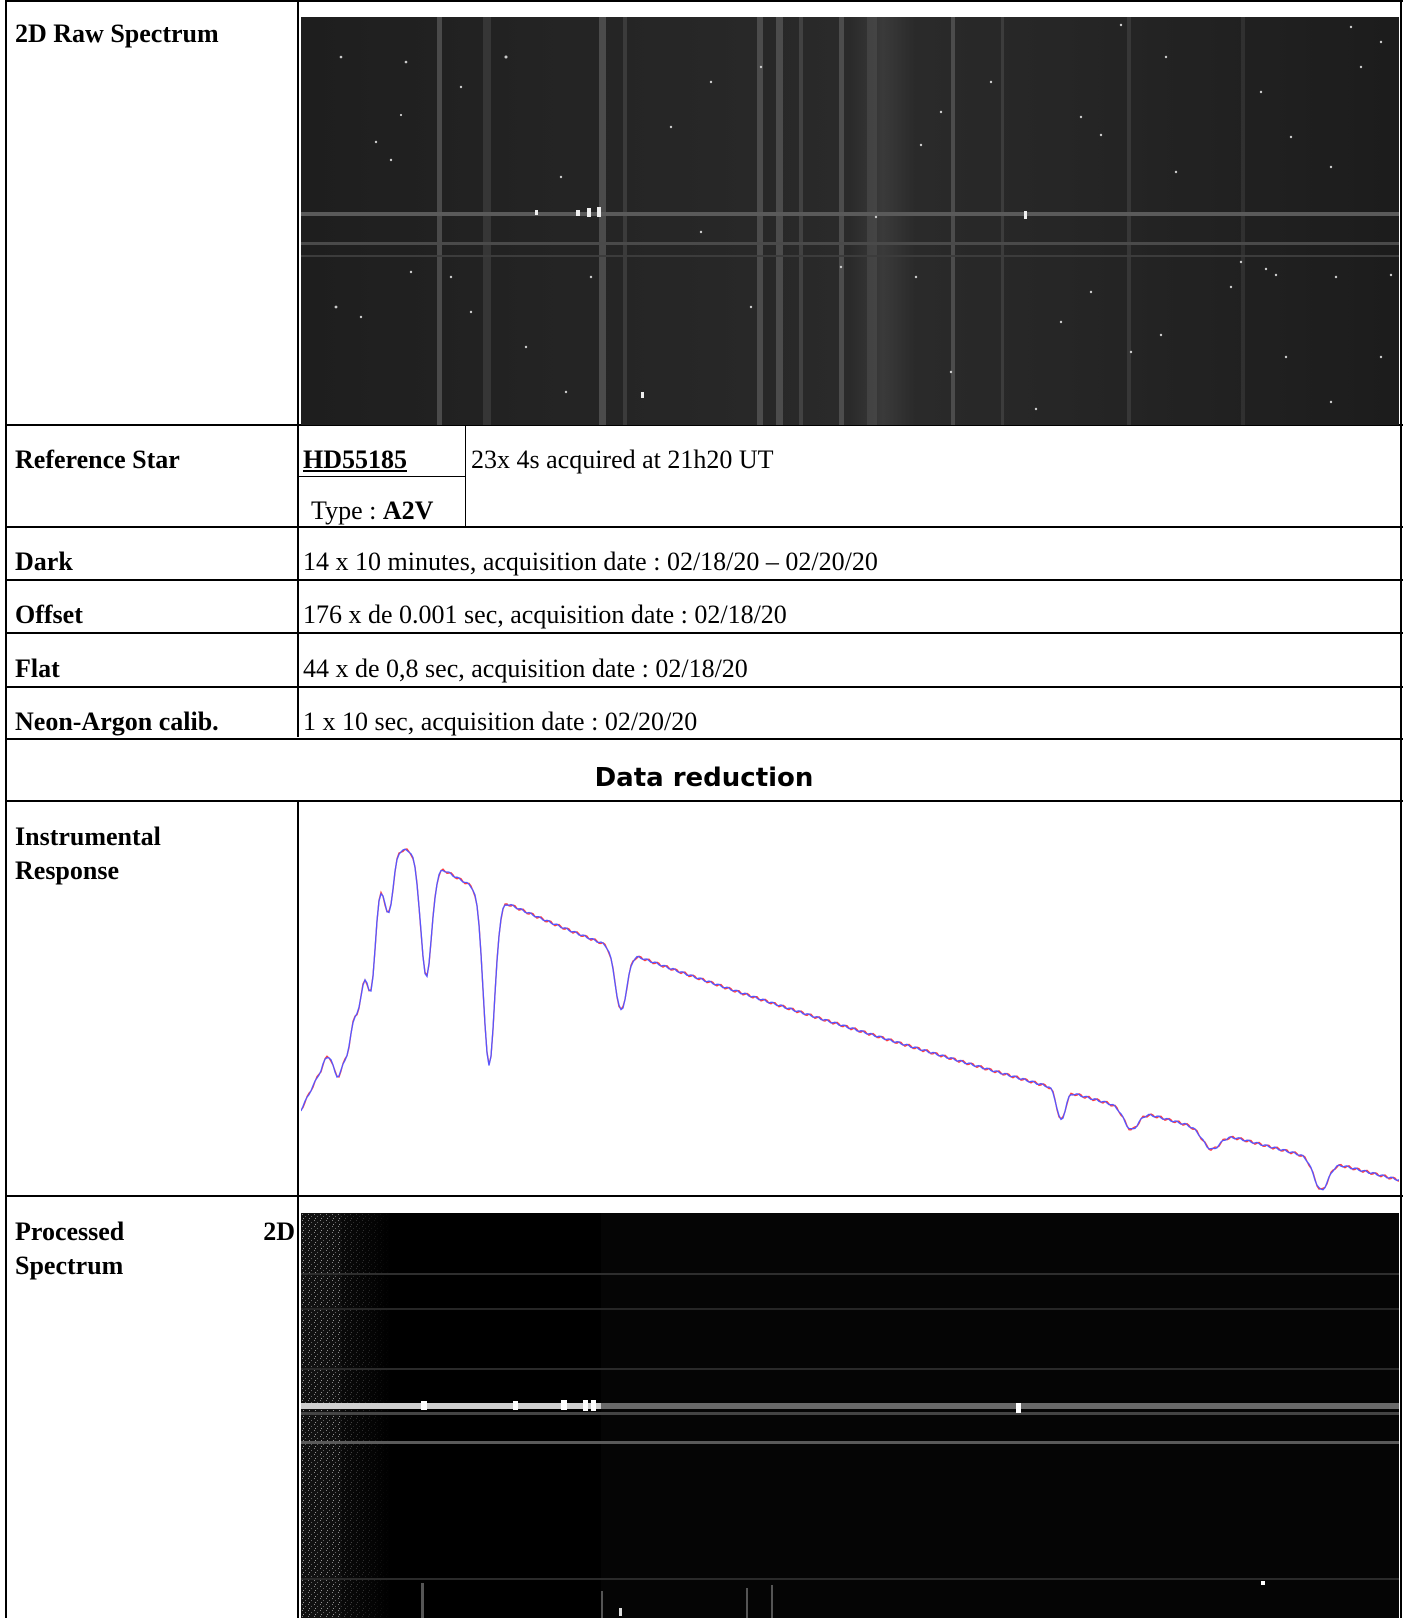  What do you see at coordinates (88, 836) in the screenshot?
I see `label-line: Instrumental` at bounding box center [88, 836].